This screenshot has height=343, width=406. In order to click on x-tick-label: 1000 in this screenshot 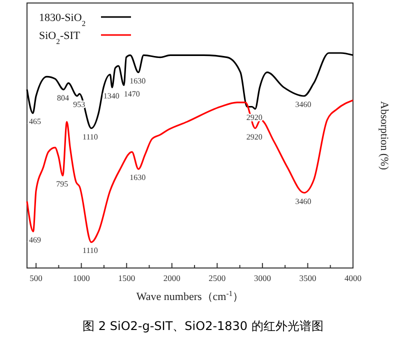, I will do `click(81, 278)`.